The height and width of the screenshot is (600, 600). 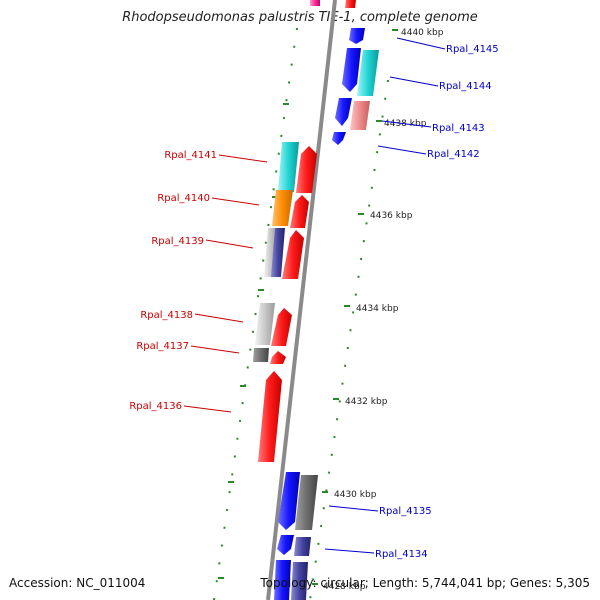 I want to click on gene-label: Rpal_4138, so click(x=166, y=315).